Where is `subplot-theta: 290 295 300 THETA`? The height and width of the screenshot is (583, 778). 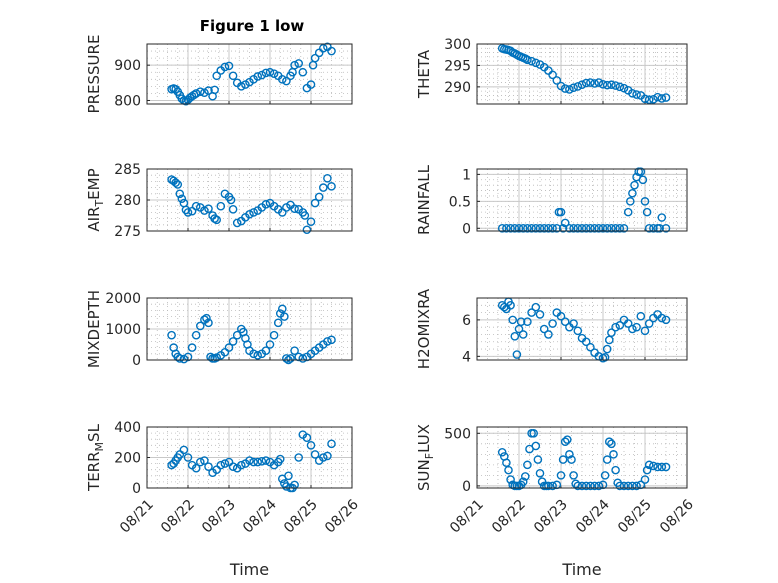
subplot-theta: 290 295 300 THETA is located at coordinates (551, 71).